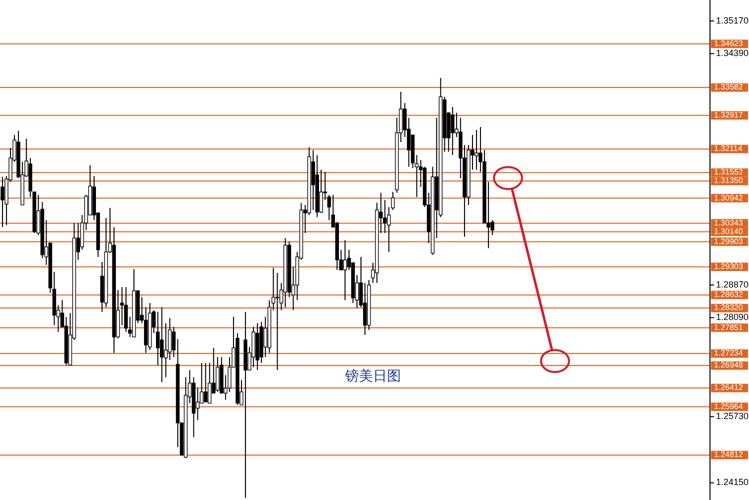 The height and width of the screenshot is (500, 749). Describe the element at coordinates (732, 284) in the screenshot. I see `y-tick-label: 1.28870` at that location.